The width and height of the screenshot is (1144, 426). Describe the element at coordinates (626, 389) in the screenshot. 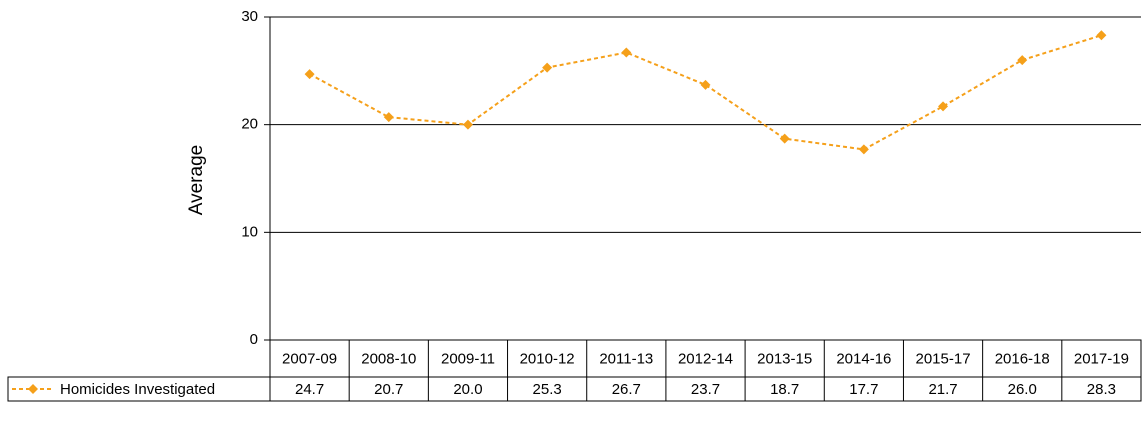

I see `table-value: 26.7` at that location.